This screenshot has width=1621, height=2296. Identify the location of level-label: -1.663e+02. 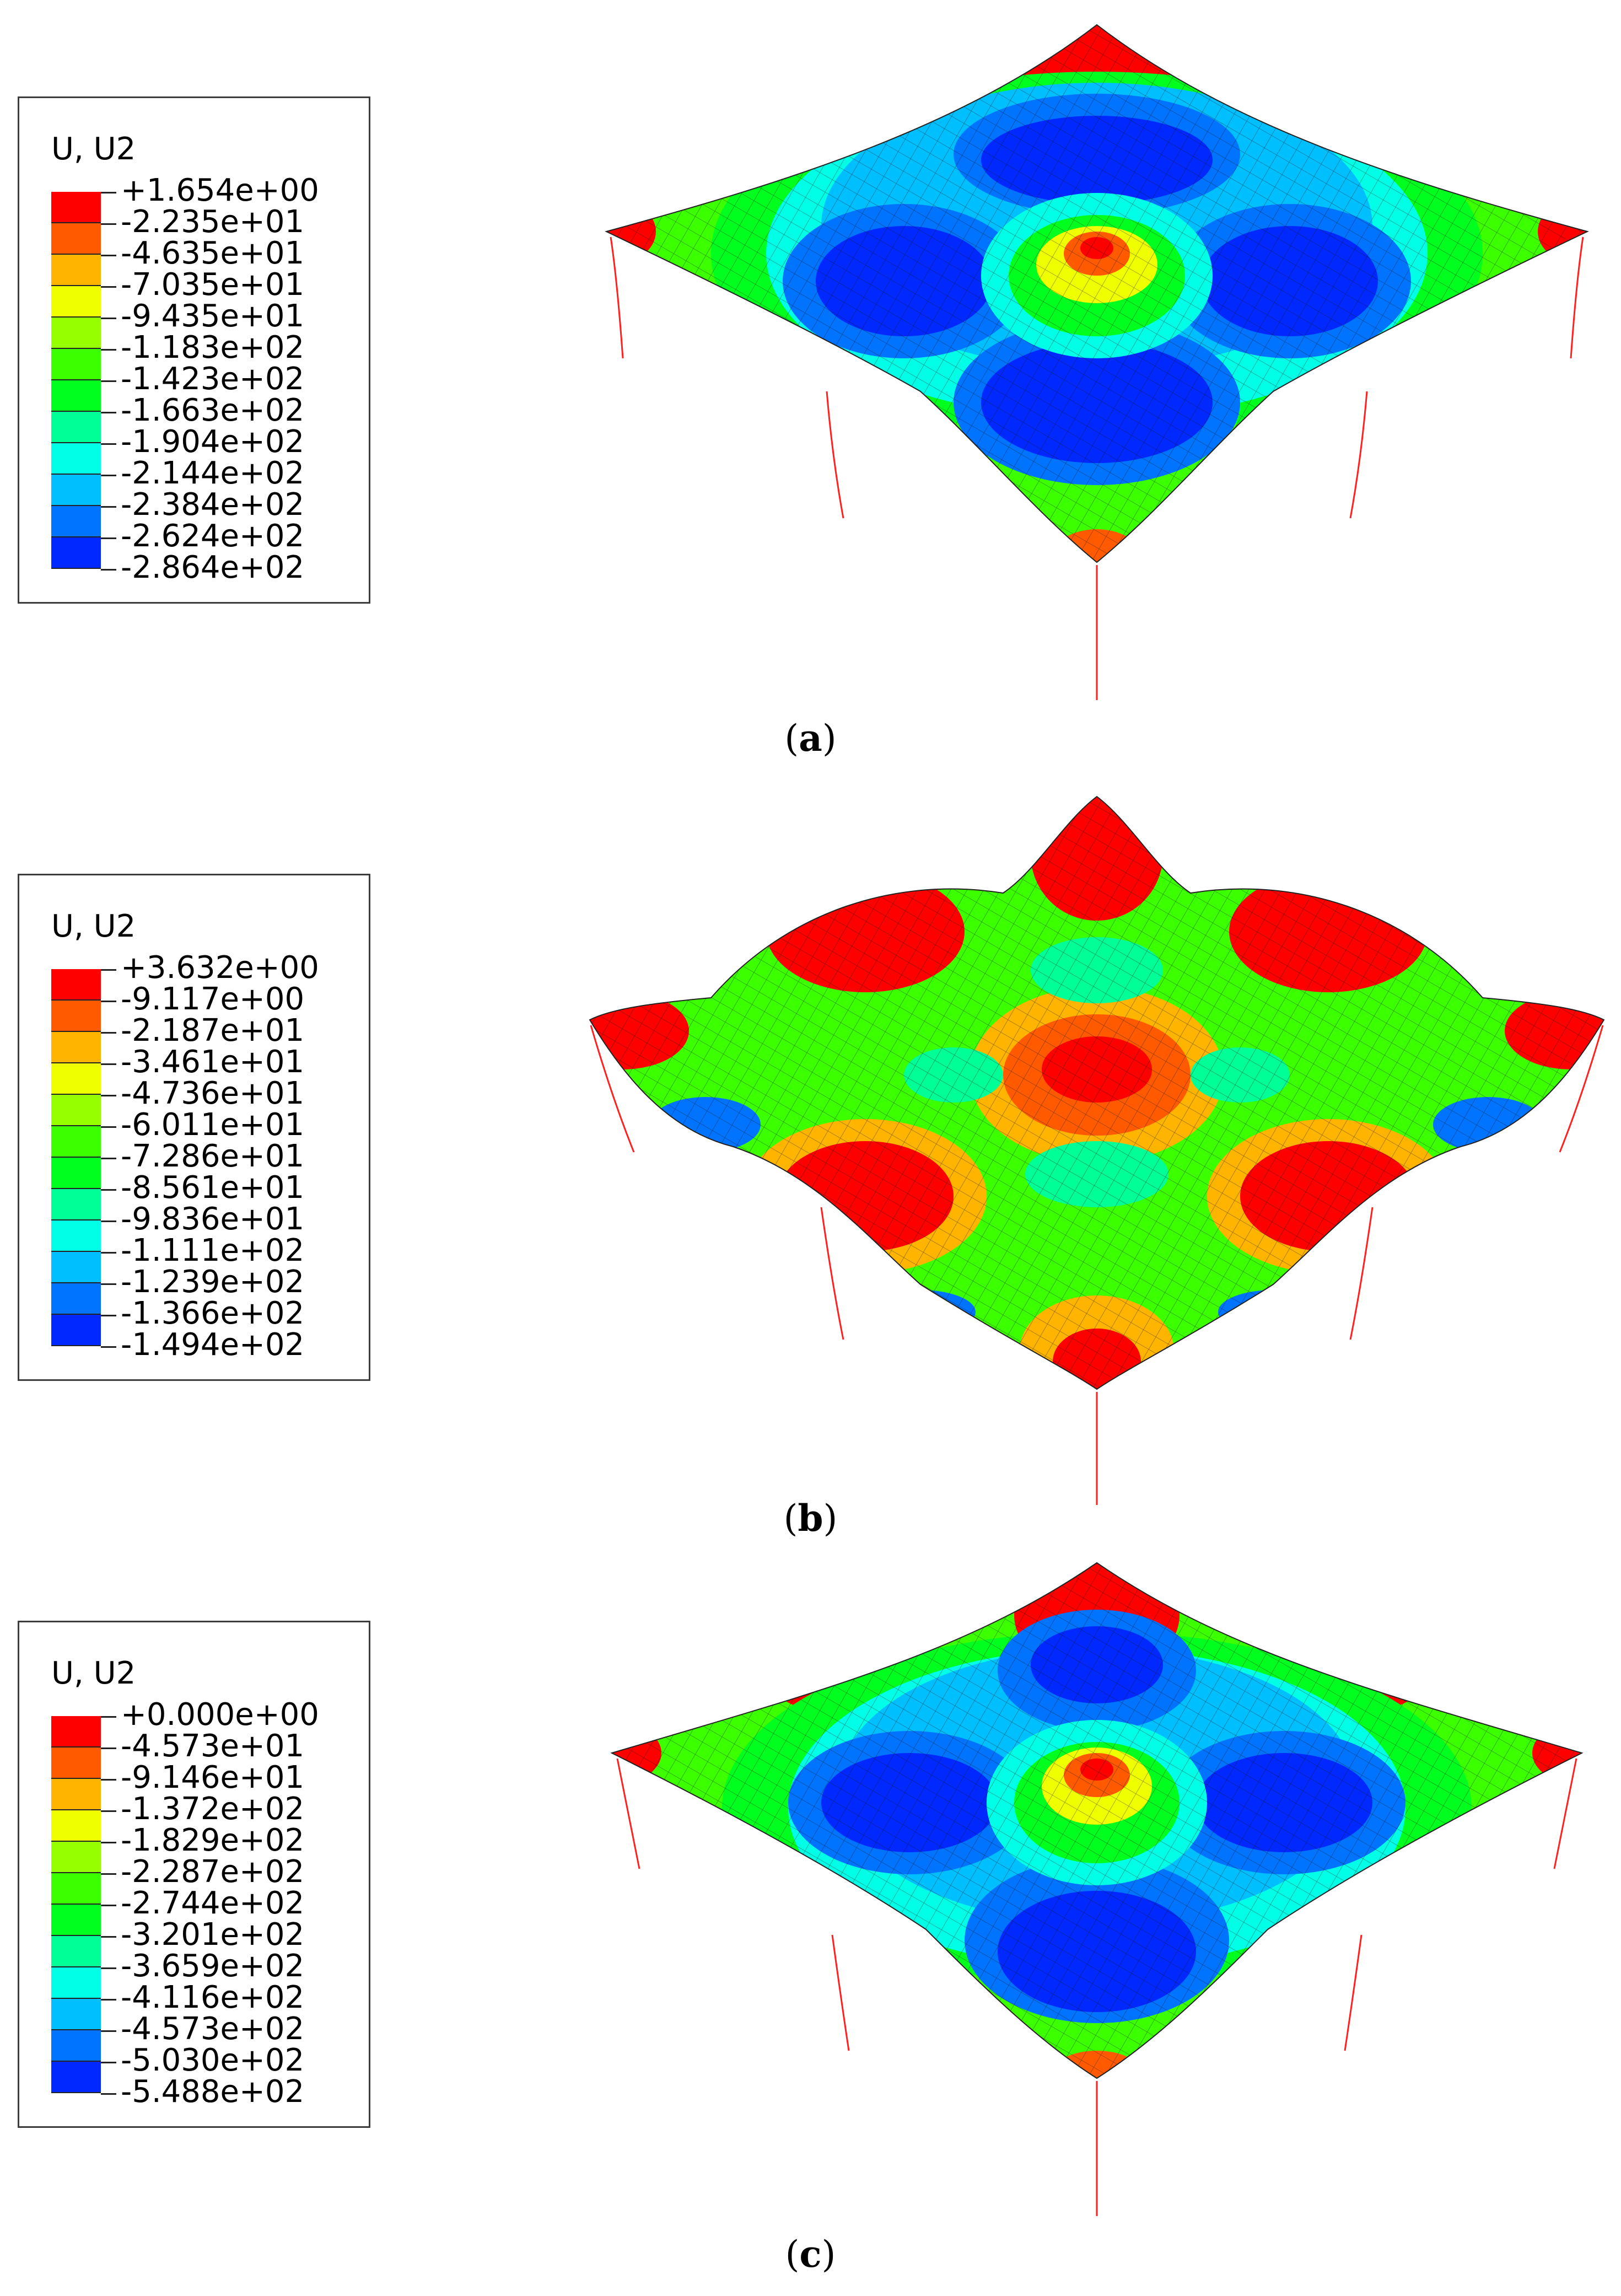
(213, 410).